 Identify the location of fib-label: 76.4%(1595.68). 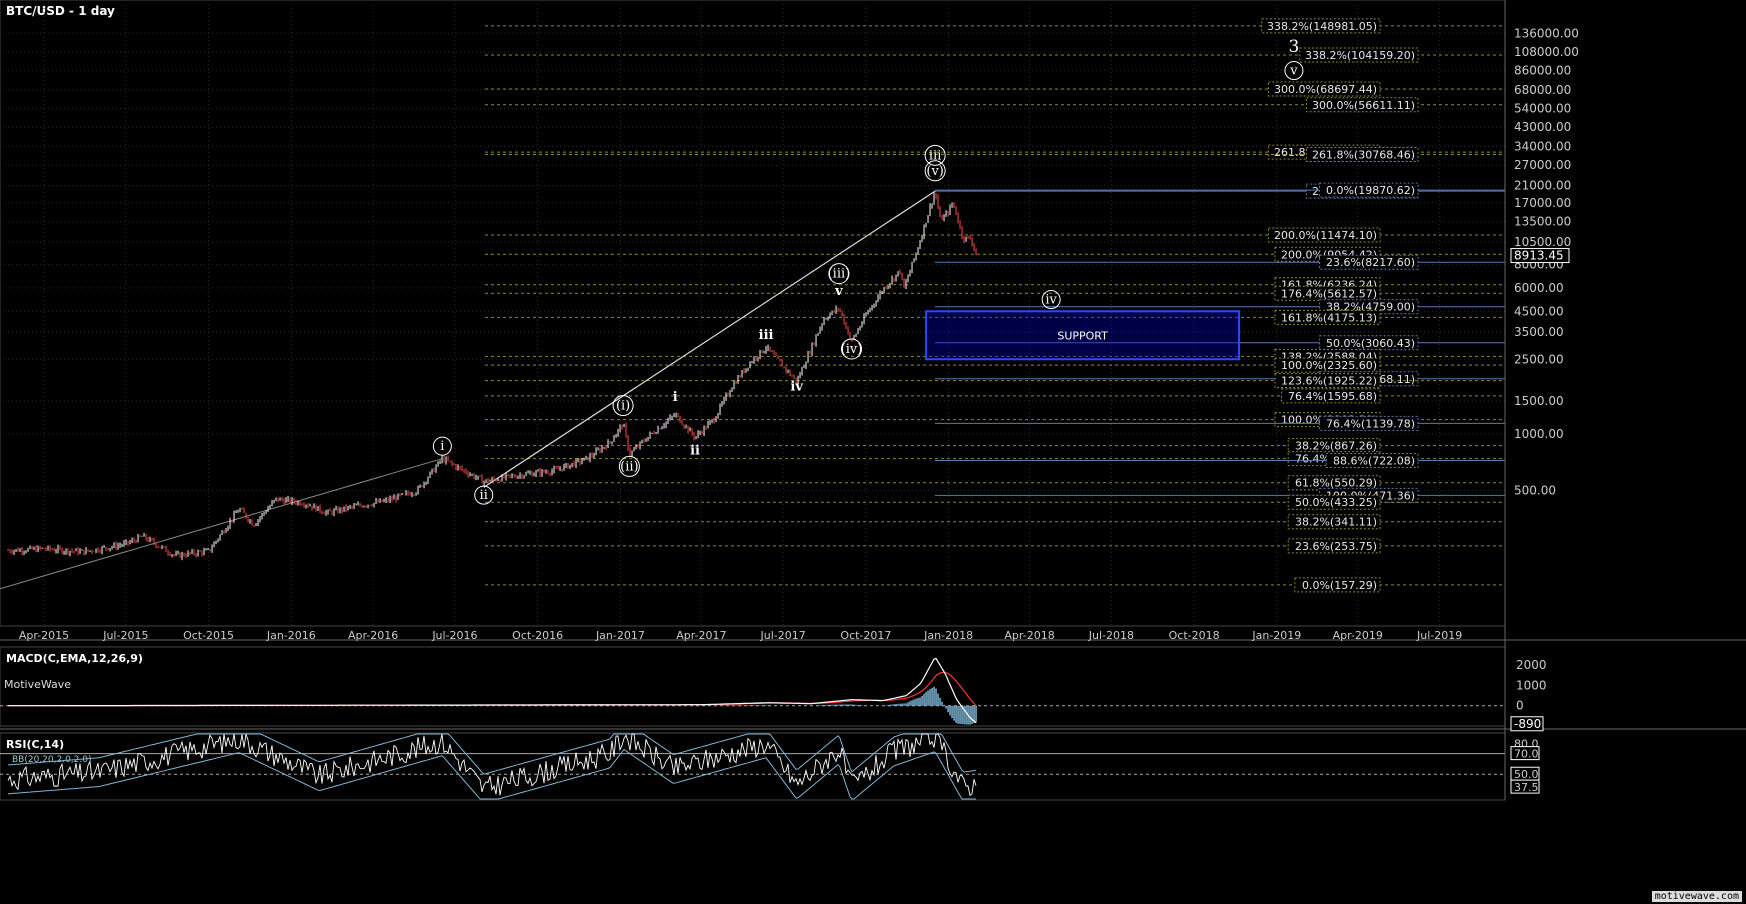
(1332, 396).